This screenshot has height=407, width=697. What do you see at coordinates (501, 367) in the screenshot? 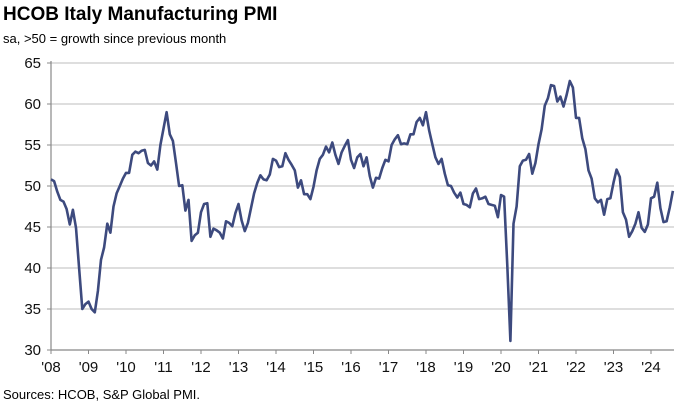
I see `x-tick-label: '20` at bounding box center [501, 367].